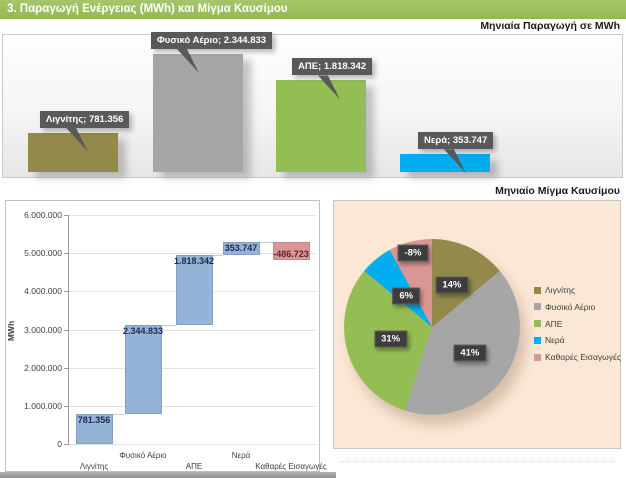 This screenshot has width=626, height=478. I want to click on y-axis-title: MWh, so click(11, 331).